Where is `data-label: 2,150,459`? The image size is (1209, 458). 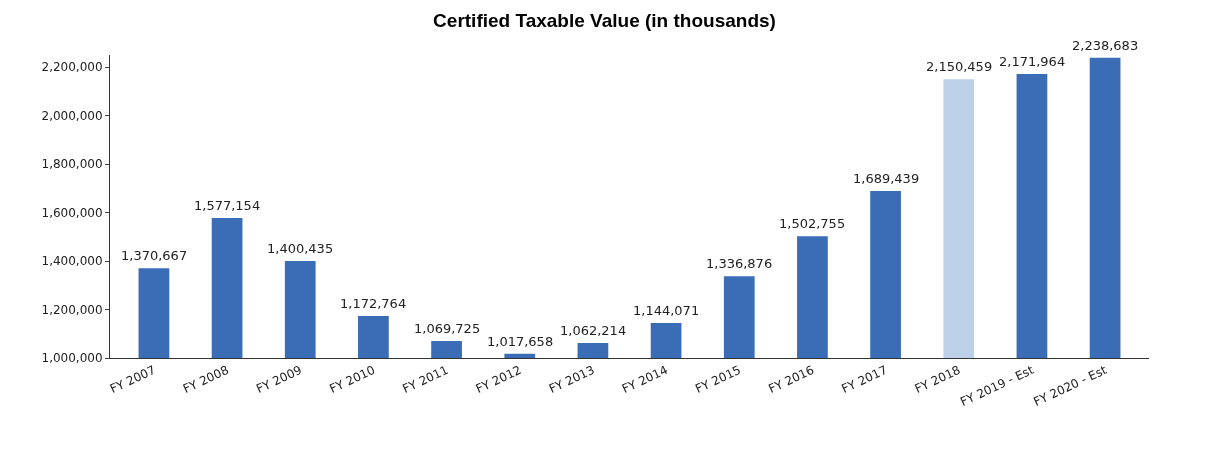 data-label: 2,150,459 is located at coordinates (959, 66).